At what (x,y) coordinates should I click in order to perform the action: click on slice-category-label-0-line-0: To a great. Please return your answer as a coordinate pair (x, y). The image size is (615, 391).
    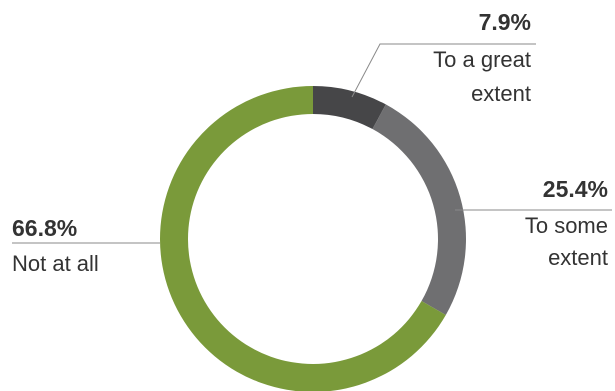
    Looking at the image, I should click on (482, 59).